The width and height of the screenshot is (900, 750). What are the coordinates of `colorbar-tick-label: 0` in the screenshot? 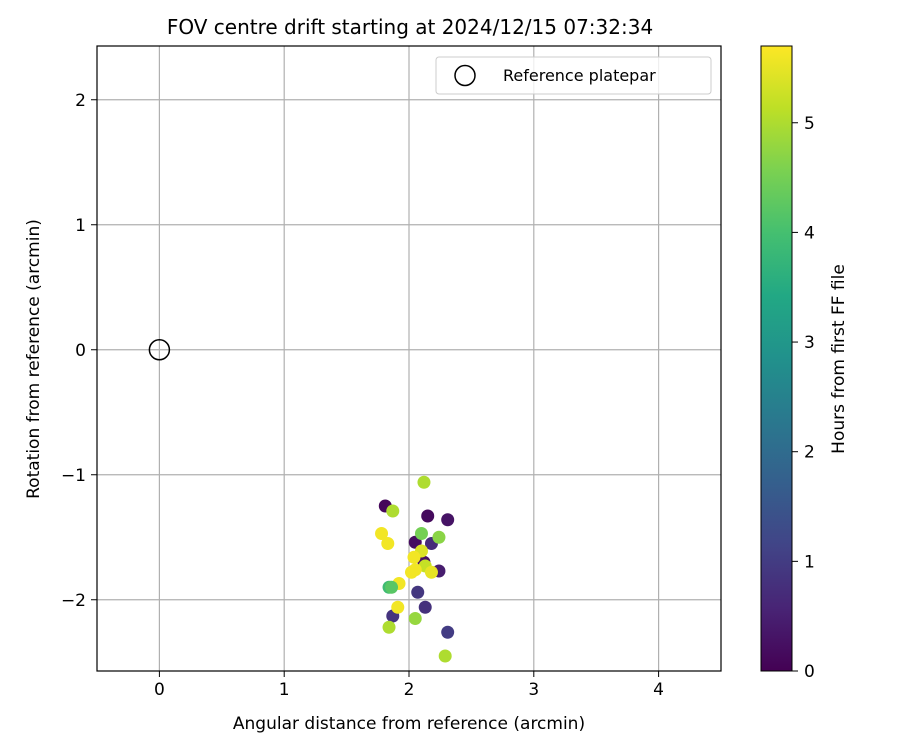 It's located at (809, 672).